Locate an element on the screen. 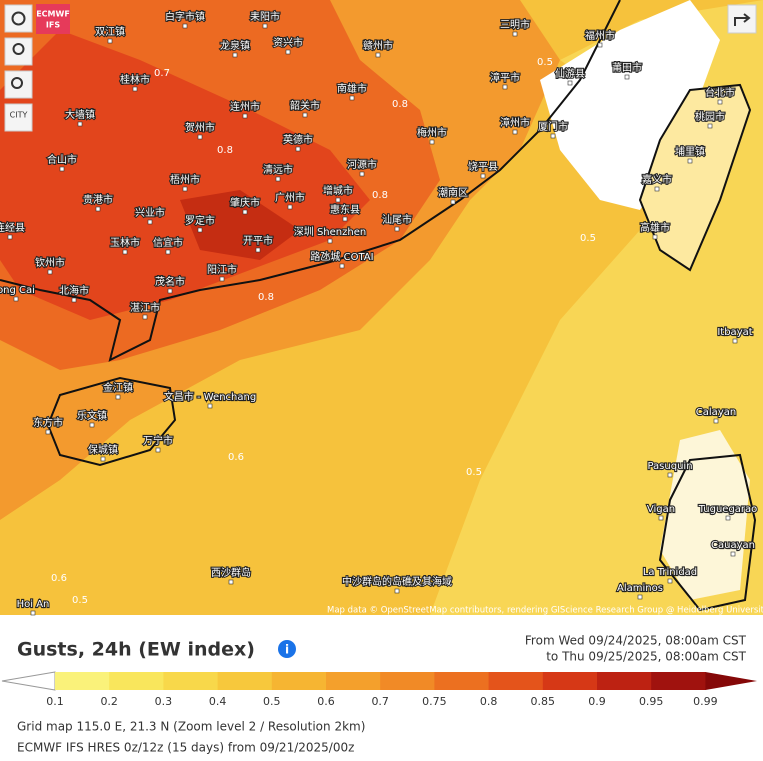  legend-label: 0.95 is located at coordinates (651, 701).